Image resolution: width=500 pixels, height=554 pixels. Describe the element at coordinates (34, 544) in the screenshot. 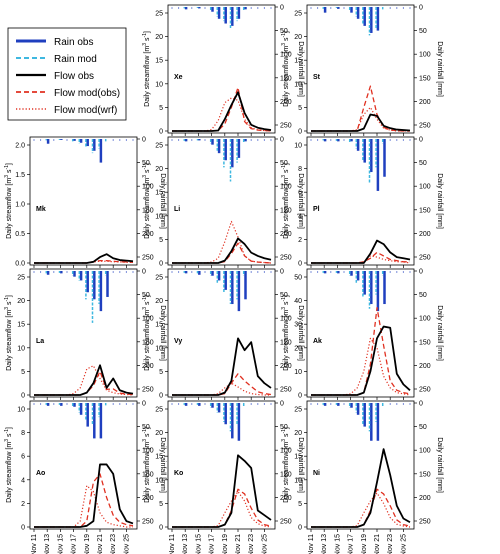

I see `x-tick-label: Nov 11` at that location.